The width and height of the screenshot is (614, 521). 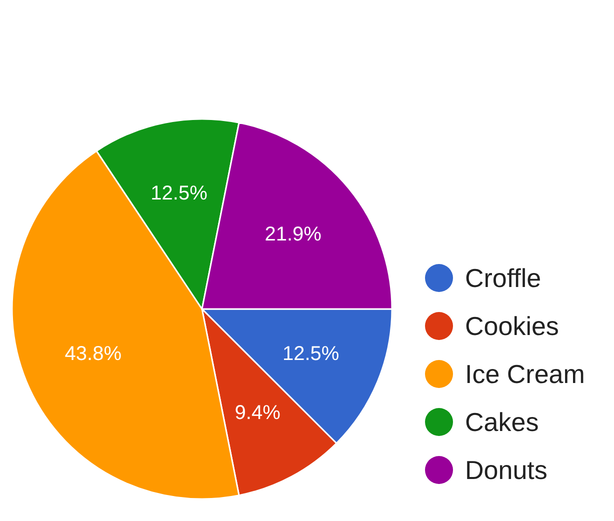 I want to click on legend-label: Donuts, so click(x=506, y=470).